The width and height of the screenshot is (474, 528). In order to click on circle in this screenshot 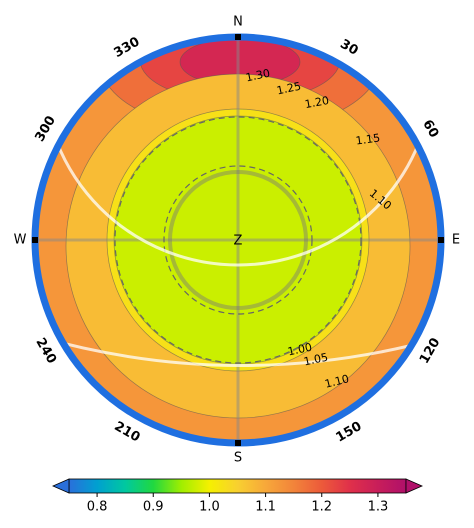, I will do `click(238, 240)`.